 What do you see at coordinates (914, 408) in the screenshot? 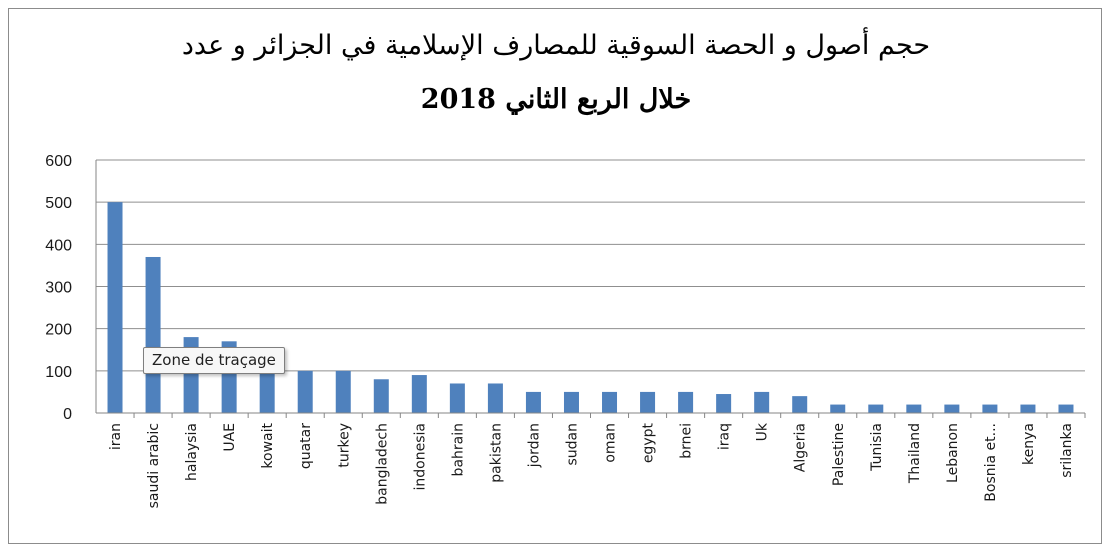
I see `bar-thailand` at bounding box center [914, 408].